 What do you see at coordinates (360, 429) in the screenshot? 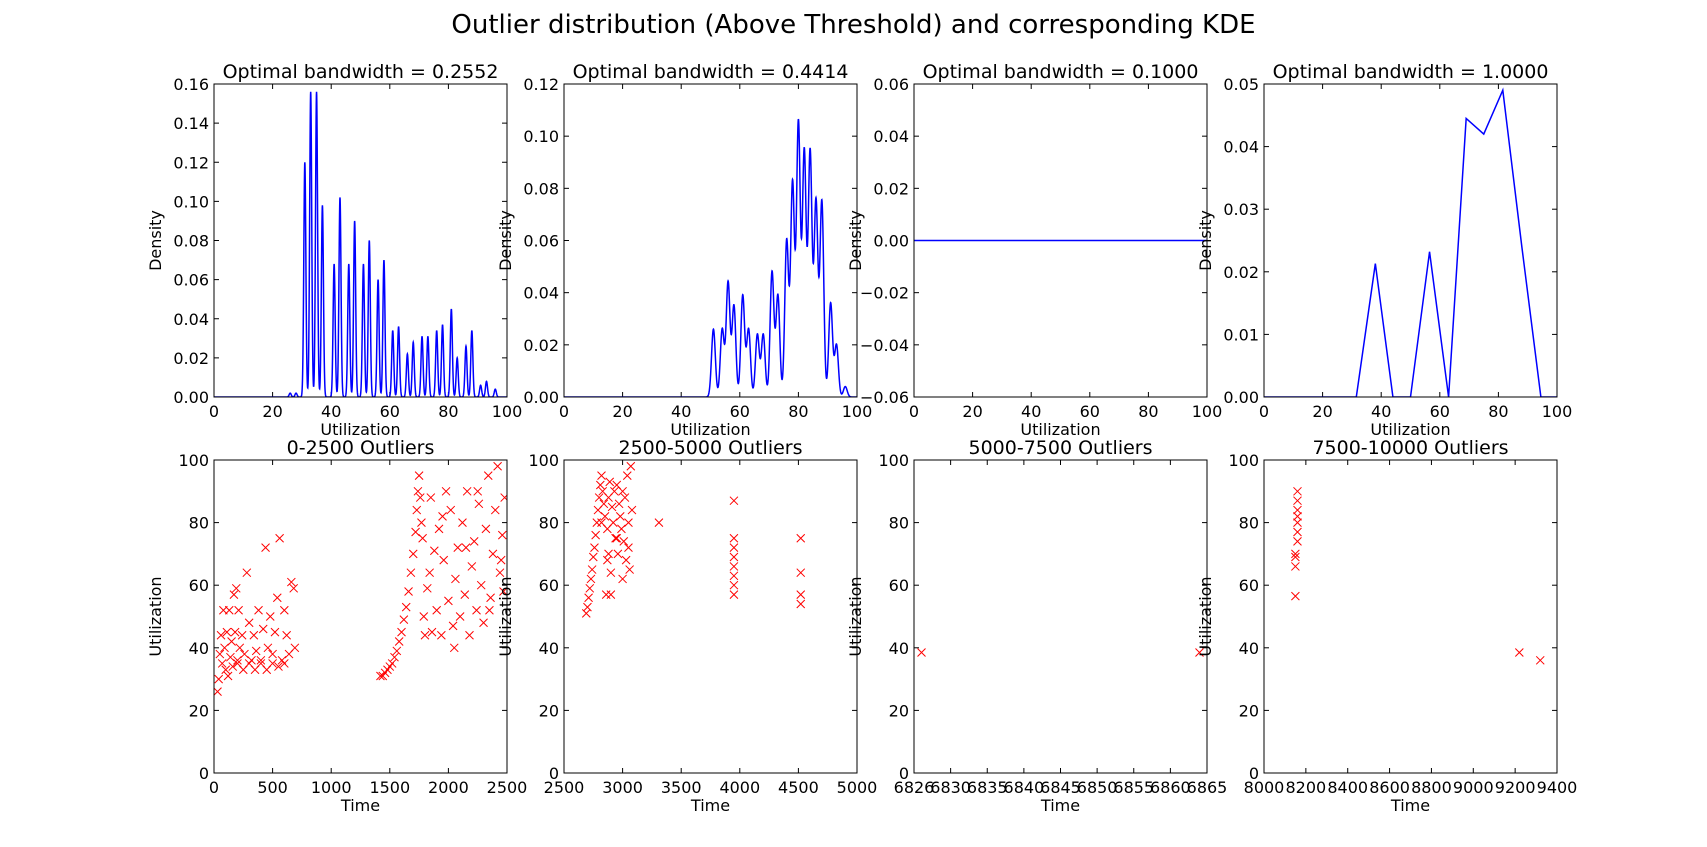
I see `x-axis-label: Utilization` at bounding box center [360, 429].